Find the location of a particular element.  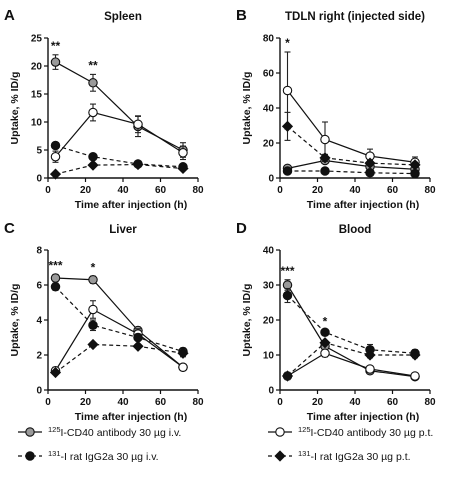

y-tick-label: 20 is located at coordinates (269, 321).